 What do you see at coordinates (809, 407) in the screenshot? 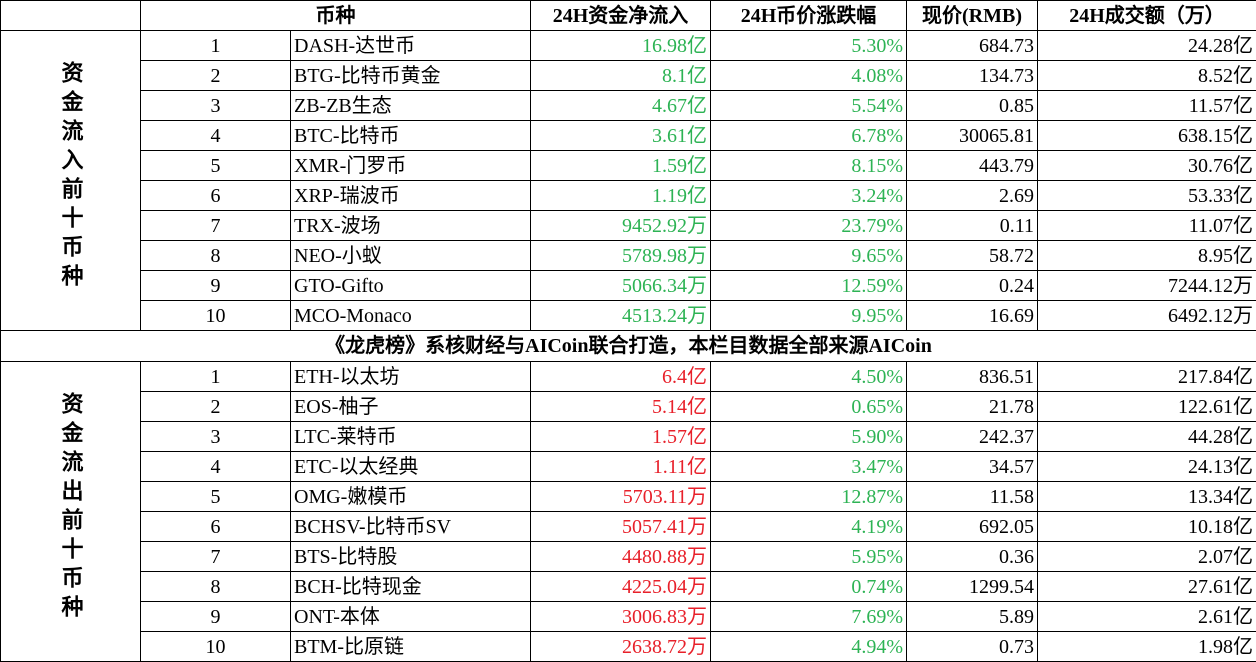
I see `price-change: 0.65%` at bounding box center [809, 407].